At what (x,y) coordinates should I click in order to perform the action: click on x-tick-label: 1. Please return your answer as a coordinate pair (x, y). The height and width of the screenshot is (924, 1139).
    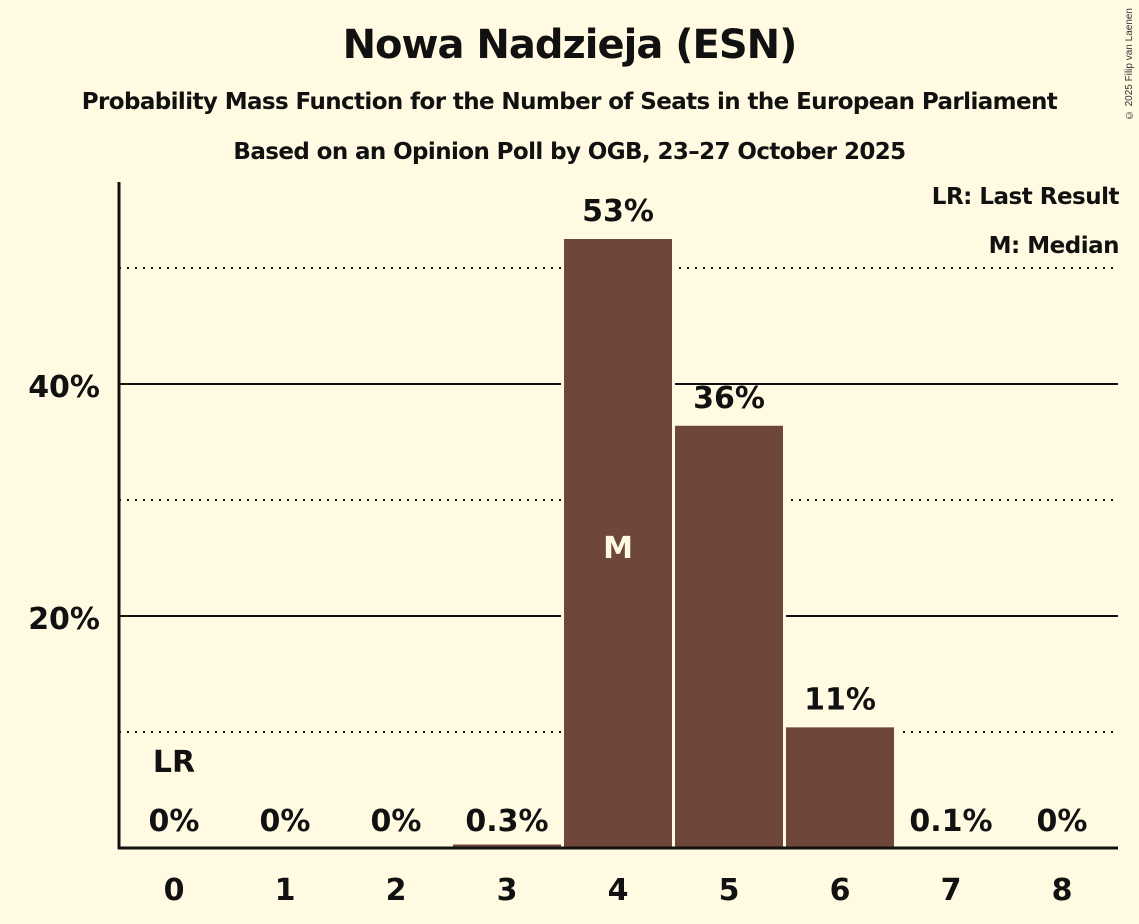
    Looking at the image, I should click on (285, 890).